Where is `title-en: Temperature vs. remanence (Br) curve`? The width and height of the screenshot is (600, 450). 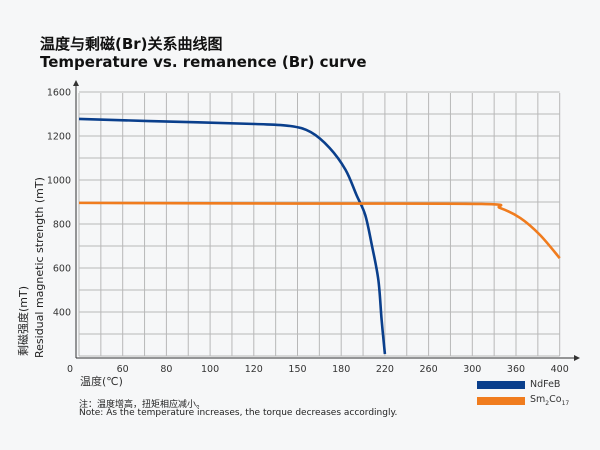
title-en: Temperature vs. remanence (Br) curve is located at coordinates (203, 62).